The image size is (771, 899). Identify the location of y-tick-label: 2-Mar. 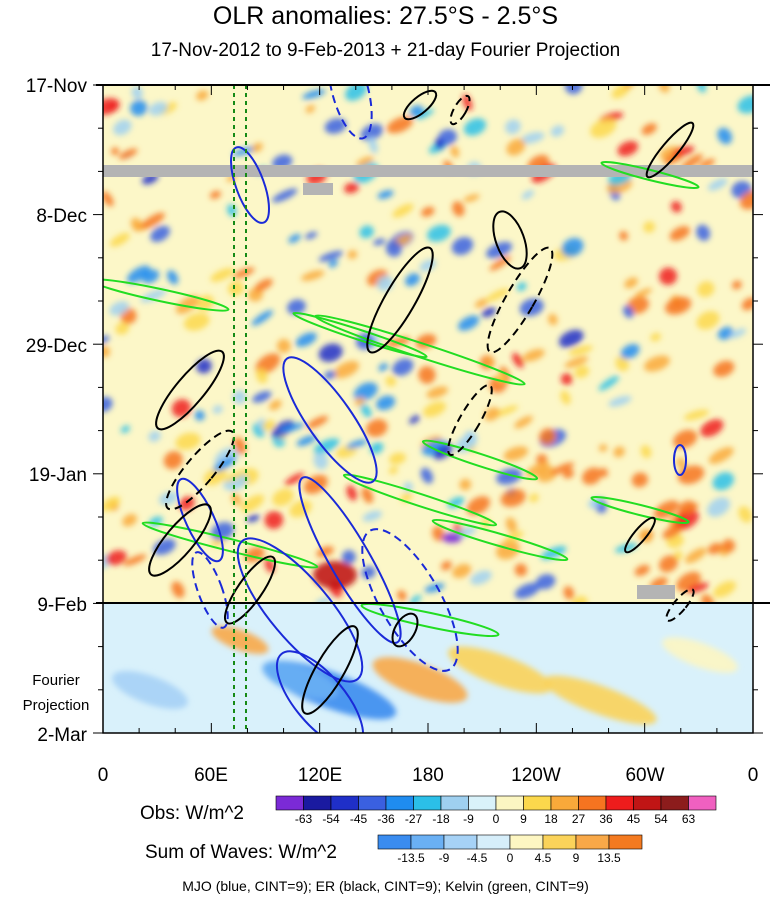
(62, 735).